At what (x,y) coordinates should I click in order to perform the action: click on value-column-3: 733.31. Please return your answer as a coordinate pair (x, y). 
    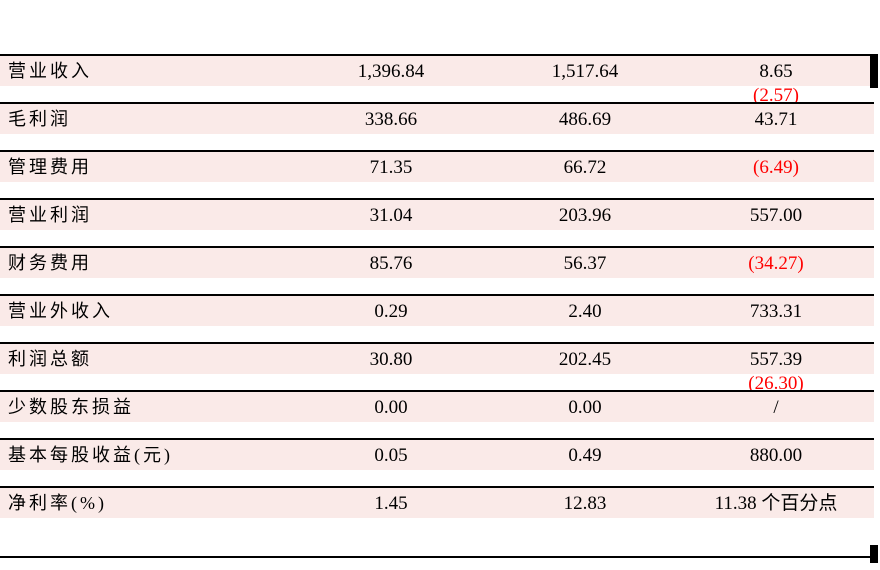
    Looking at the image, I should click on (776, 311).